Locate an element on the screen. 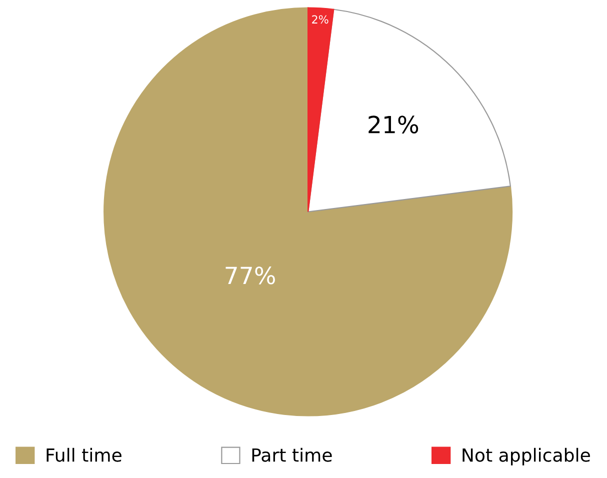 The image size is (607, 478). legend-label: Not applicable is located at coordinates (526, 457).